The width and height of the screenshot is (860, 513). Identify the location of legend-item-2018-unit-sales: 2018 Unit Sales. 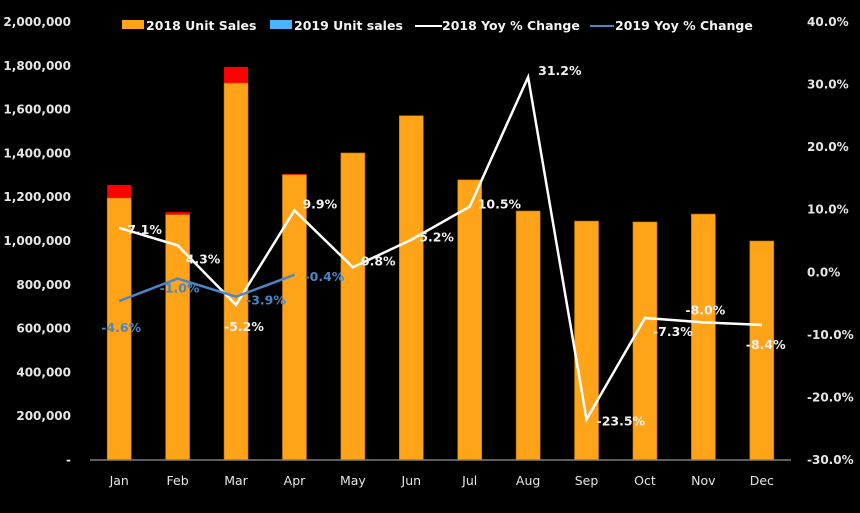
(189, 25).